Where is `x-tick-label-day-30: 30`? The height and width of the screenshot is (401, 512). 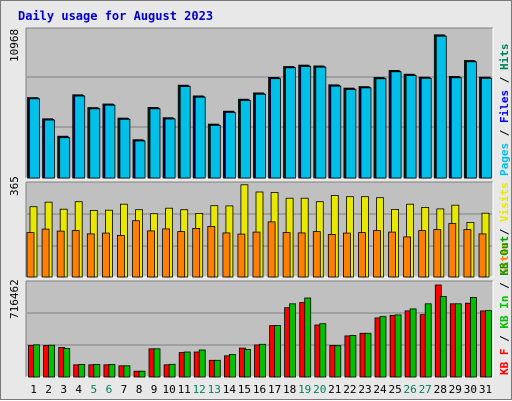 x-tick-label-day-30: 30 is located at coordinates (470, 389).